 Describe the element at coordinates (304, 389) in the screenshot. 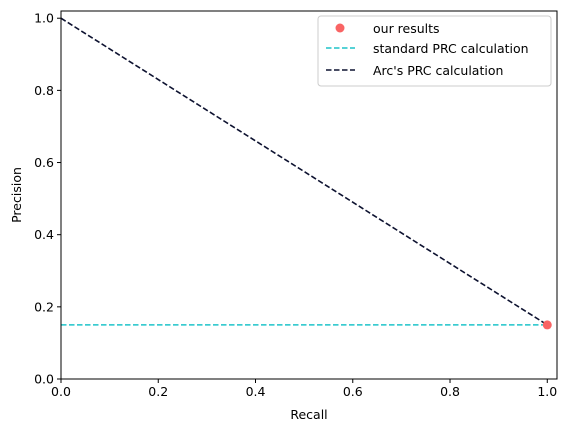

I see `x-axis-ticks: 0.0 0.2 0.4 0.6 0.8 1.0` at that location.